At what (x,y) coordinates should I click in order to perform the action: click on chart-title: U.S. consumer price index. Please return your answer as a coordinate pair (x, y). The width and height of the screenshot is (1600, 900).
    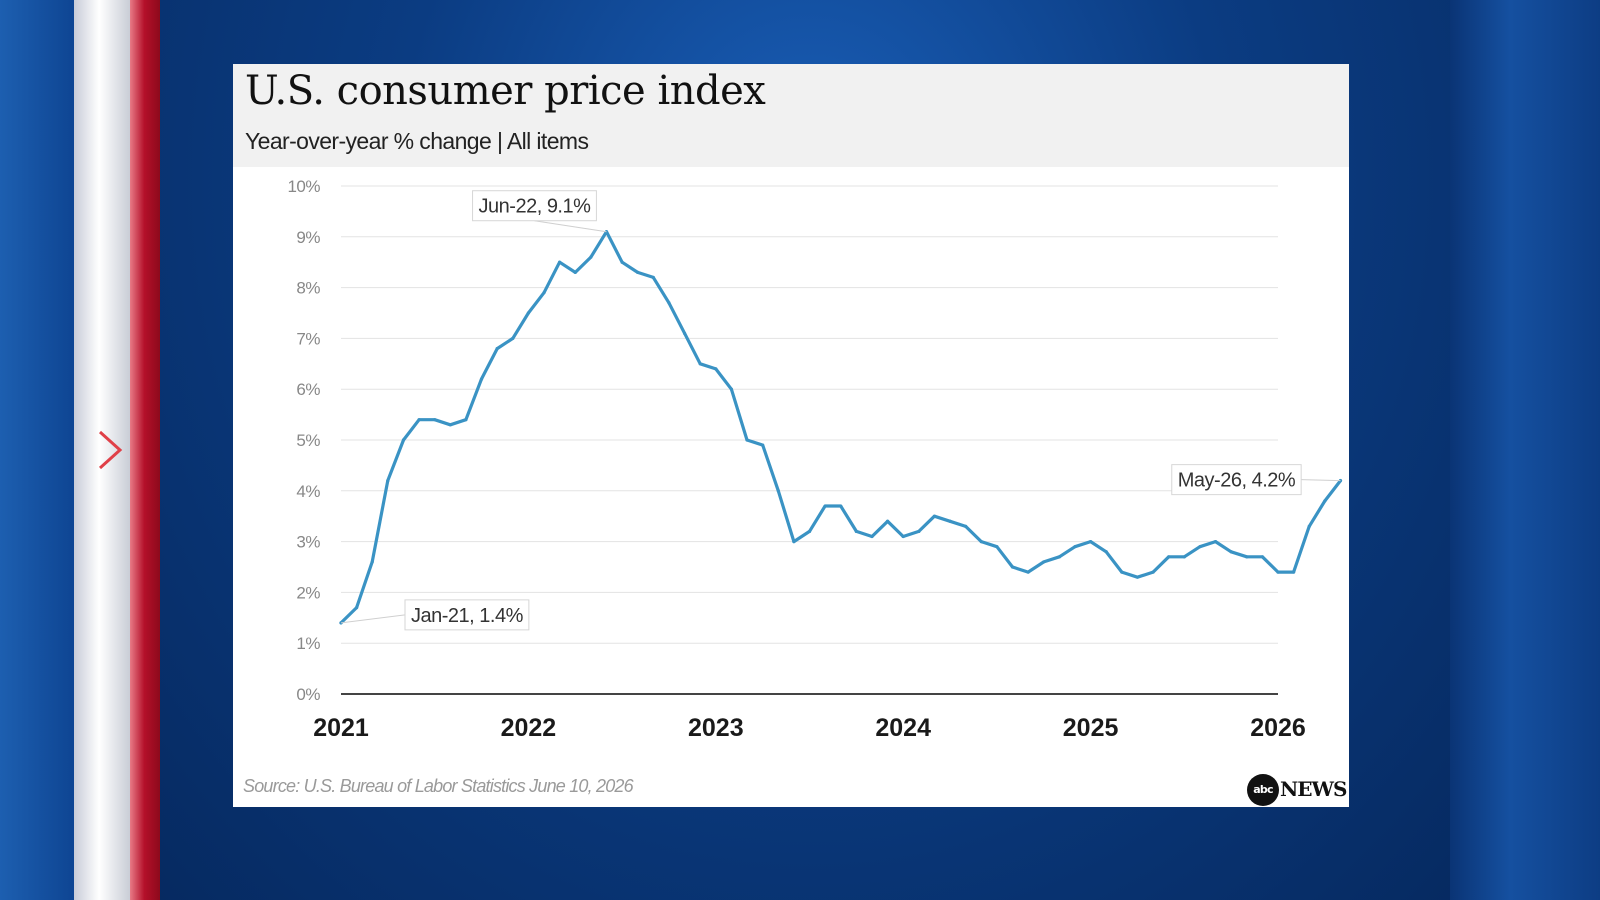
    Looking at the image, I should click on (505, 91).